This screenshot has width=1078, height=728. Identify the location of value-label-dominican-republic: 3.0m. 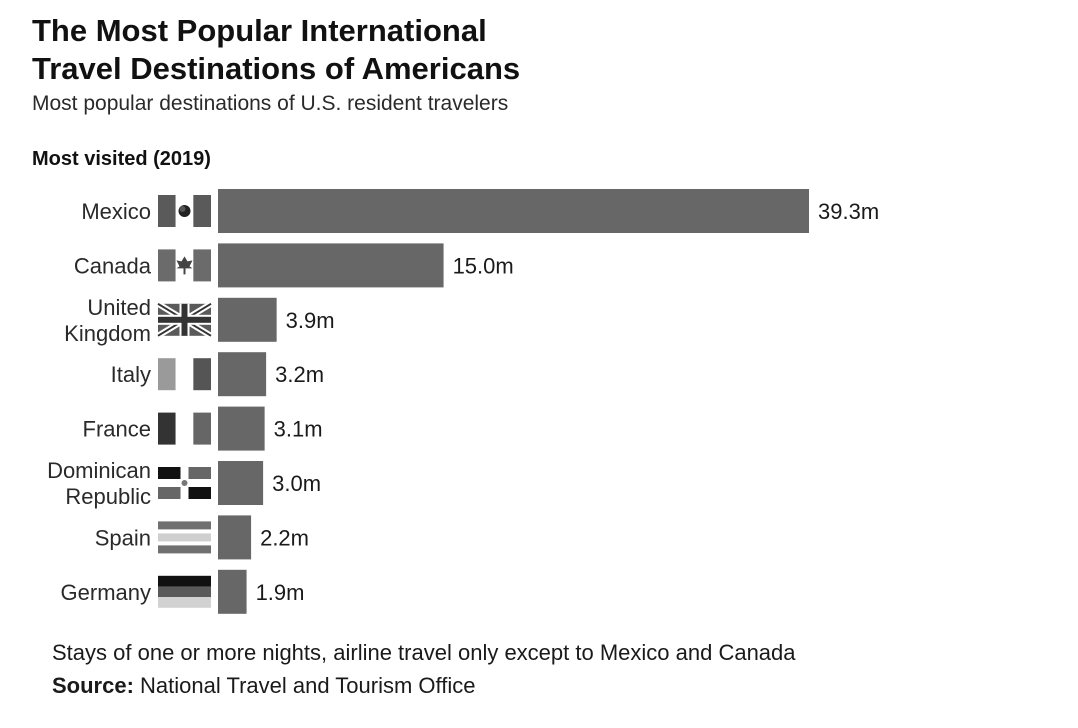
(296, 483).